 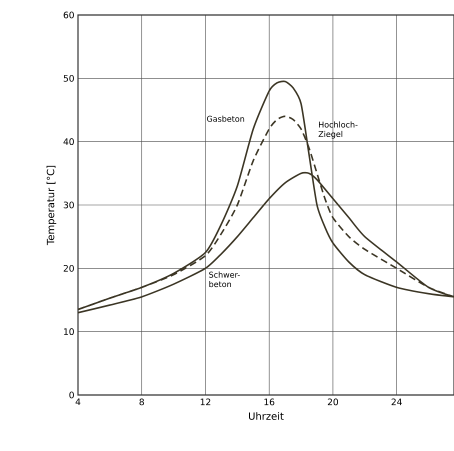 I want to click on x-axis-title: Uhrzeit, so click(x=266, y=416).